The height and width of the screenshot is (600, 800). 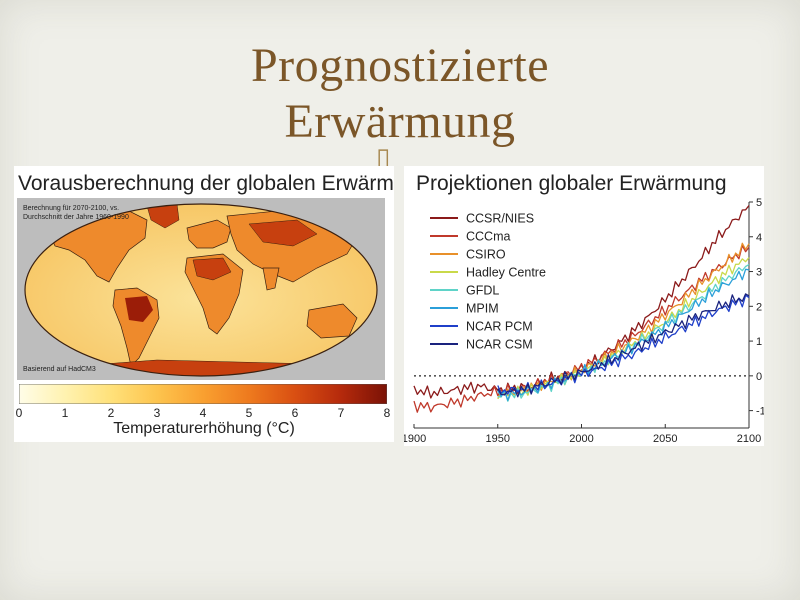 What do you see at coordinates (249, 413) in the screenshot?
I see `colorbar-tick-5: 5` at bounding box center [249, 413].